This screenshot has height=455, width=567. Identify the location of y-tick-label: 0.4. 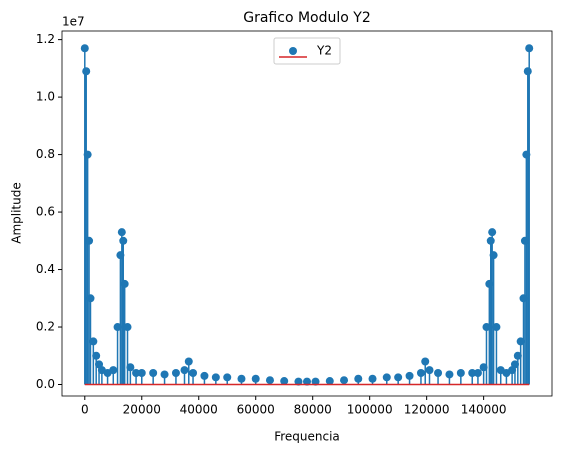
(45, 269).